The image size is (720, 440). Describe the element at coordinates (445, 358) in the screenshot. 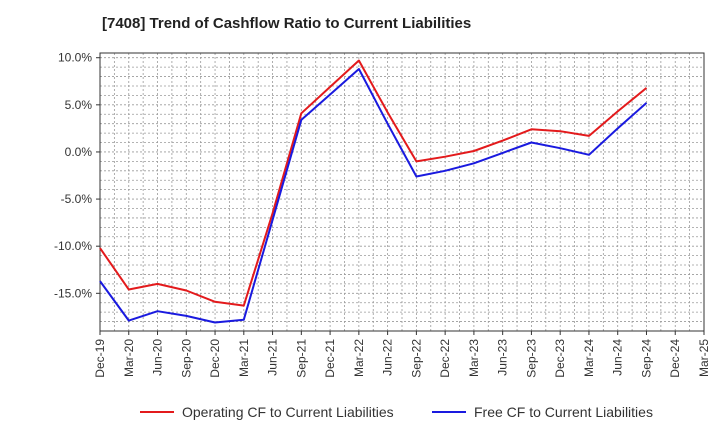

I see `x-tick-label: Dec-22` at that location.